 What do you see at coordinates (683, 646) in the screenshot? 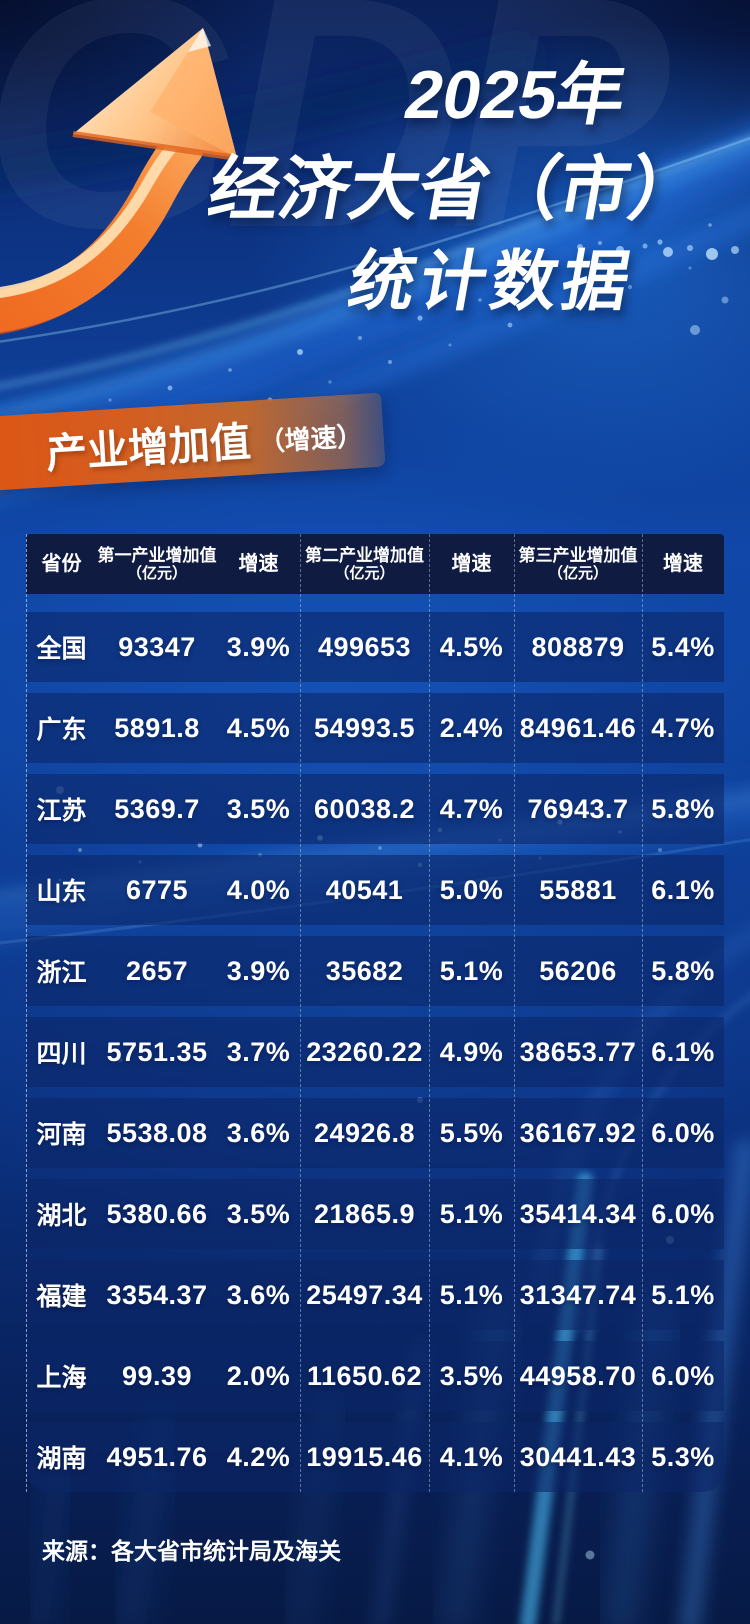
I see `tertiary-growth-cell: 5.4%` at bounding box center [683, 646].